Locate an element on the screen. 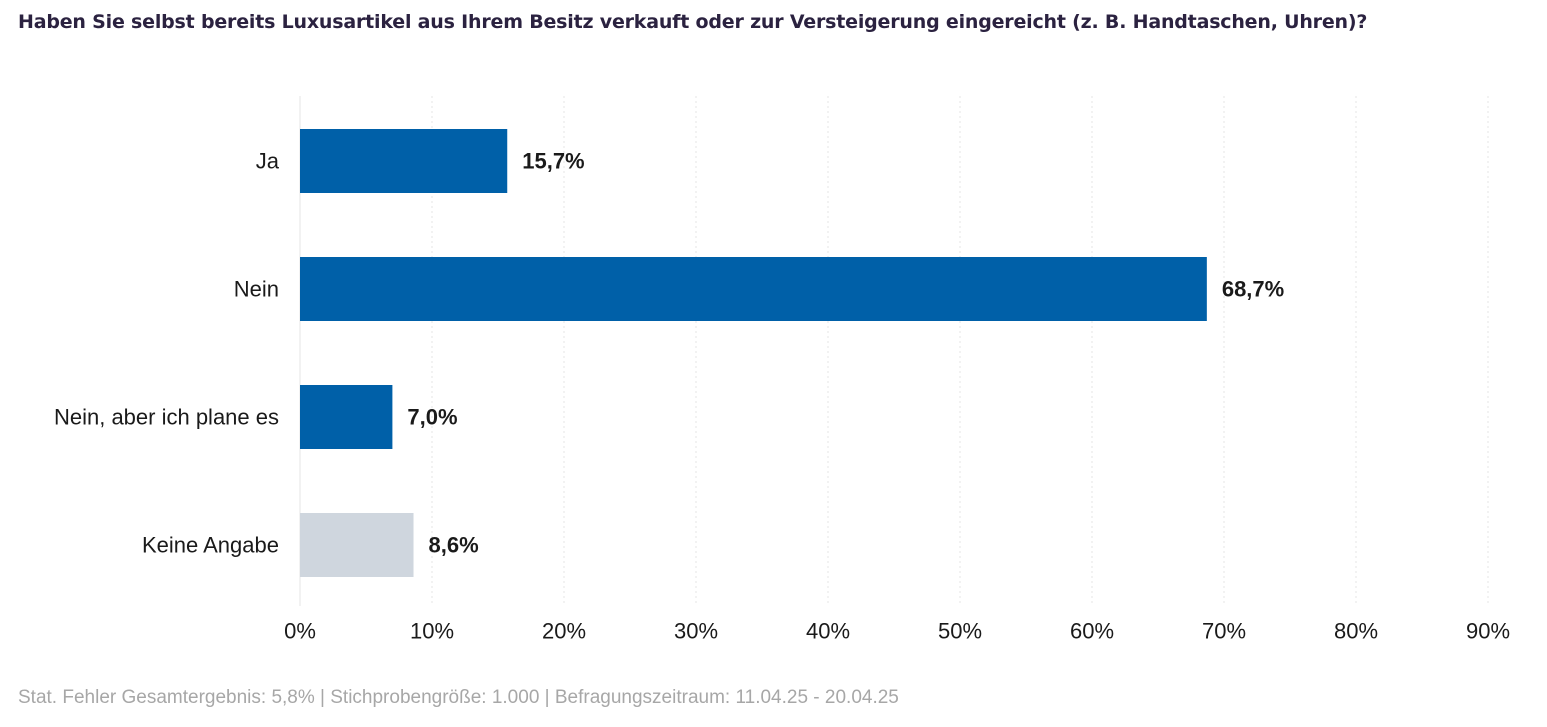  category-label: Keine Angabe is located at coordinates (210, 545).